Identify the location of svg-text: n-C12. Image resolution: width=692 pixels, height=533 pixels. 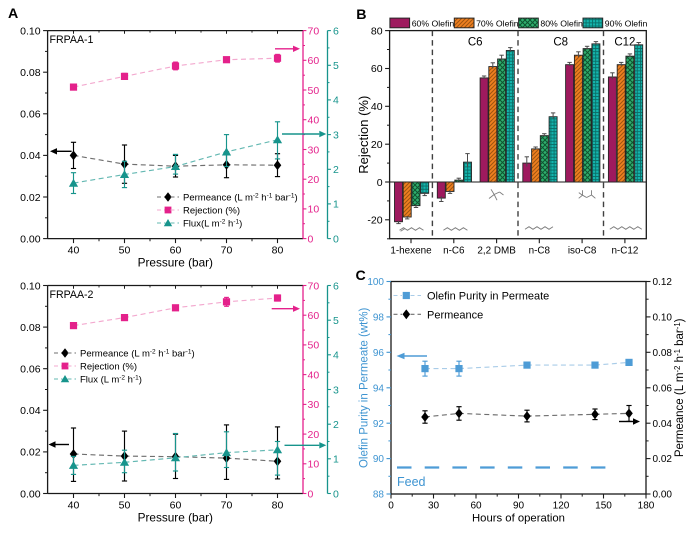
(624, 251).